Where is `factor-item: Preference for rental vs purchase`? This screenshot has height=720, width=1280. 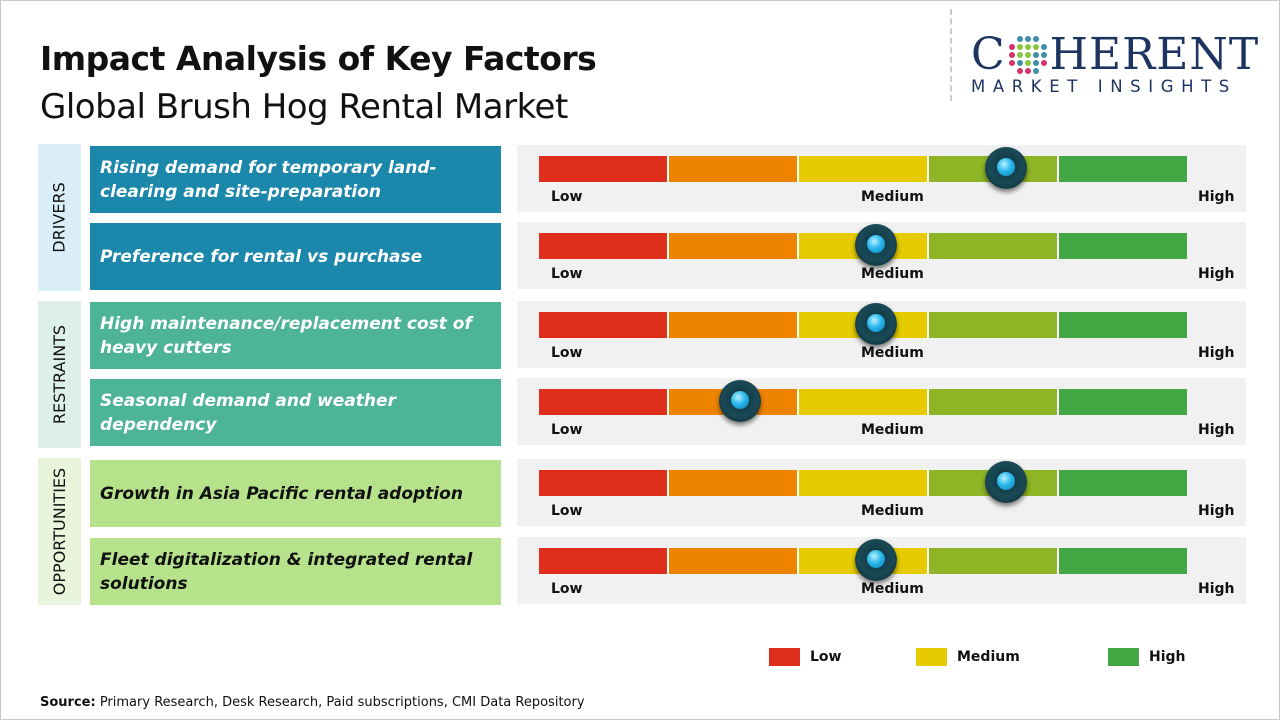 factor-item: Preference for rental vs purchase is located at coordinates (295, 256).